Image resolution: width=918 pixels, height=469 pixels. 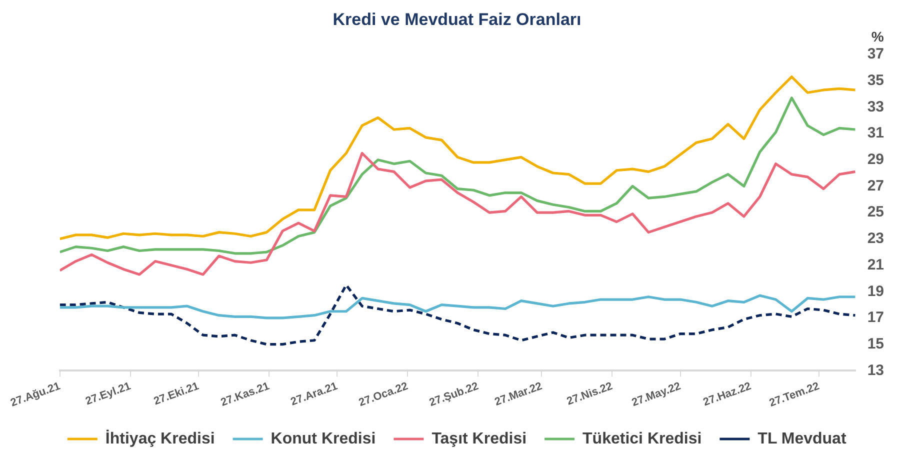 What do you see at coordinates (877, 36) in the screenshot?
I see `y-axis-title: %` at bounding box center [877, 36].